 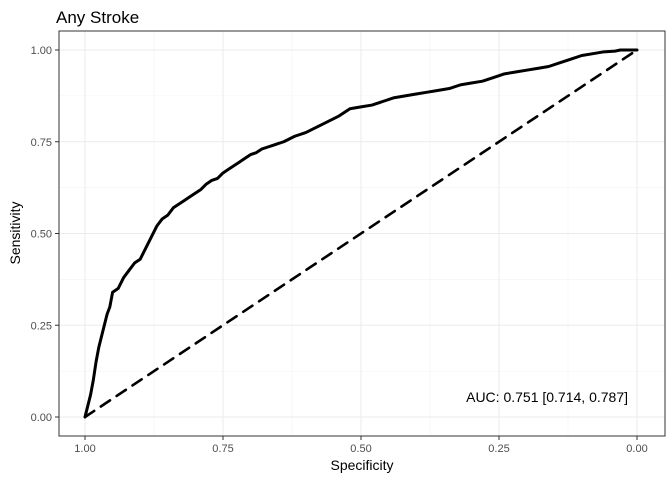 I want to click on x-tick-label: 0.50, so click(x=360, y=449).